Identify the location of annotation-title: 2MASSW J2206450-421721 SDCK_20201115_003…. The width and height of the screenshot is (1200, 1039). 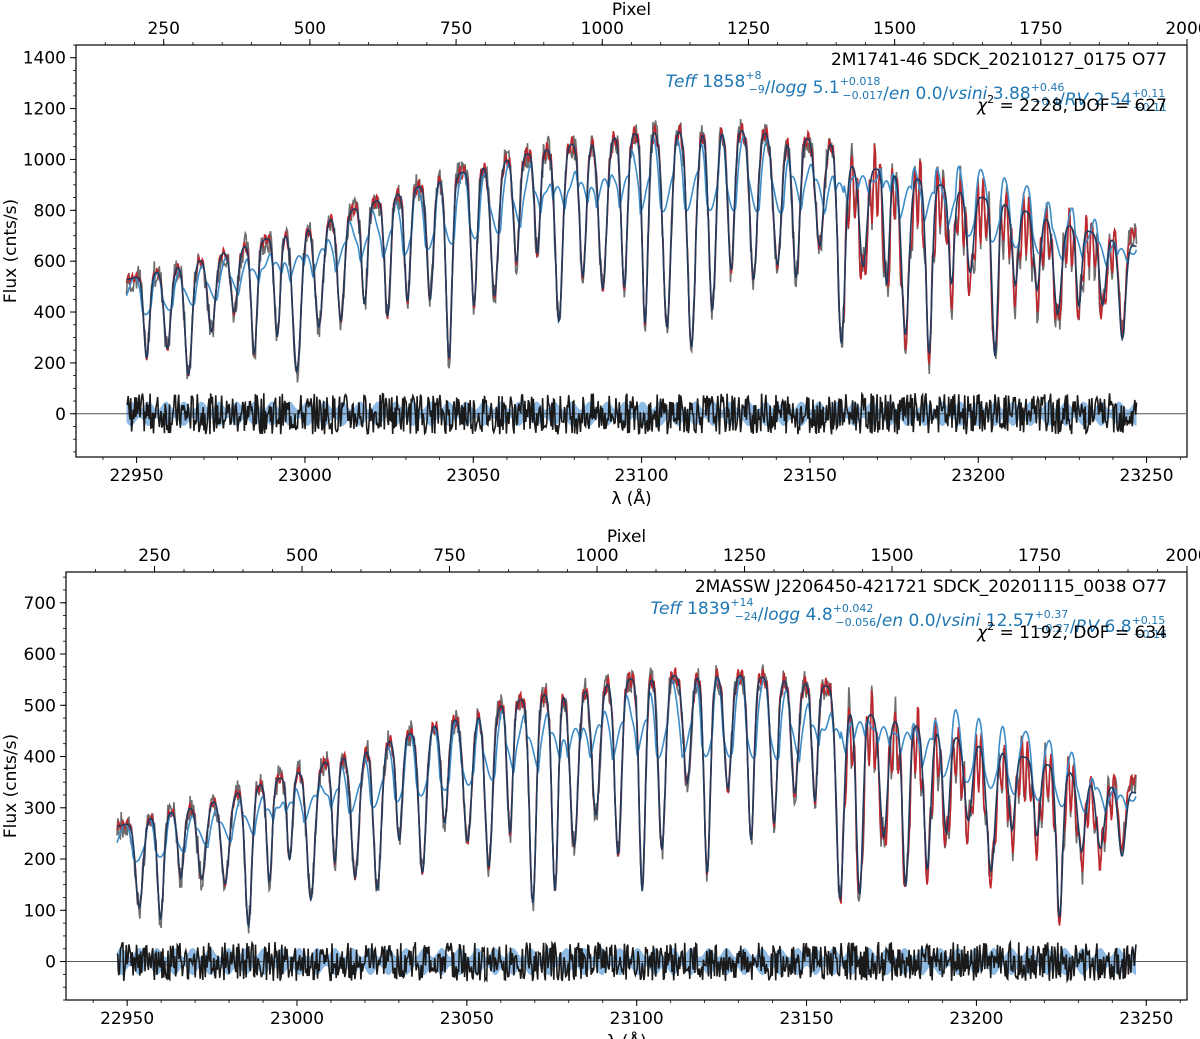
(931, 587).